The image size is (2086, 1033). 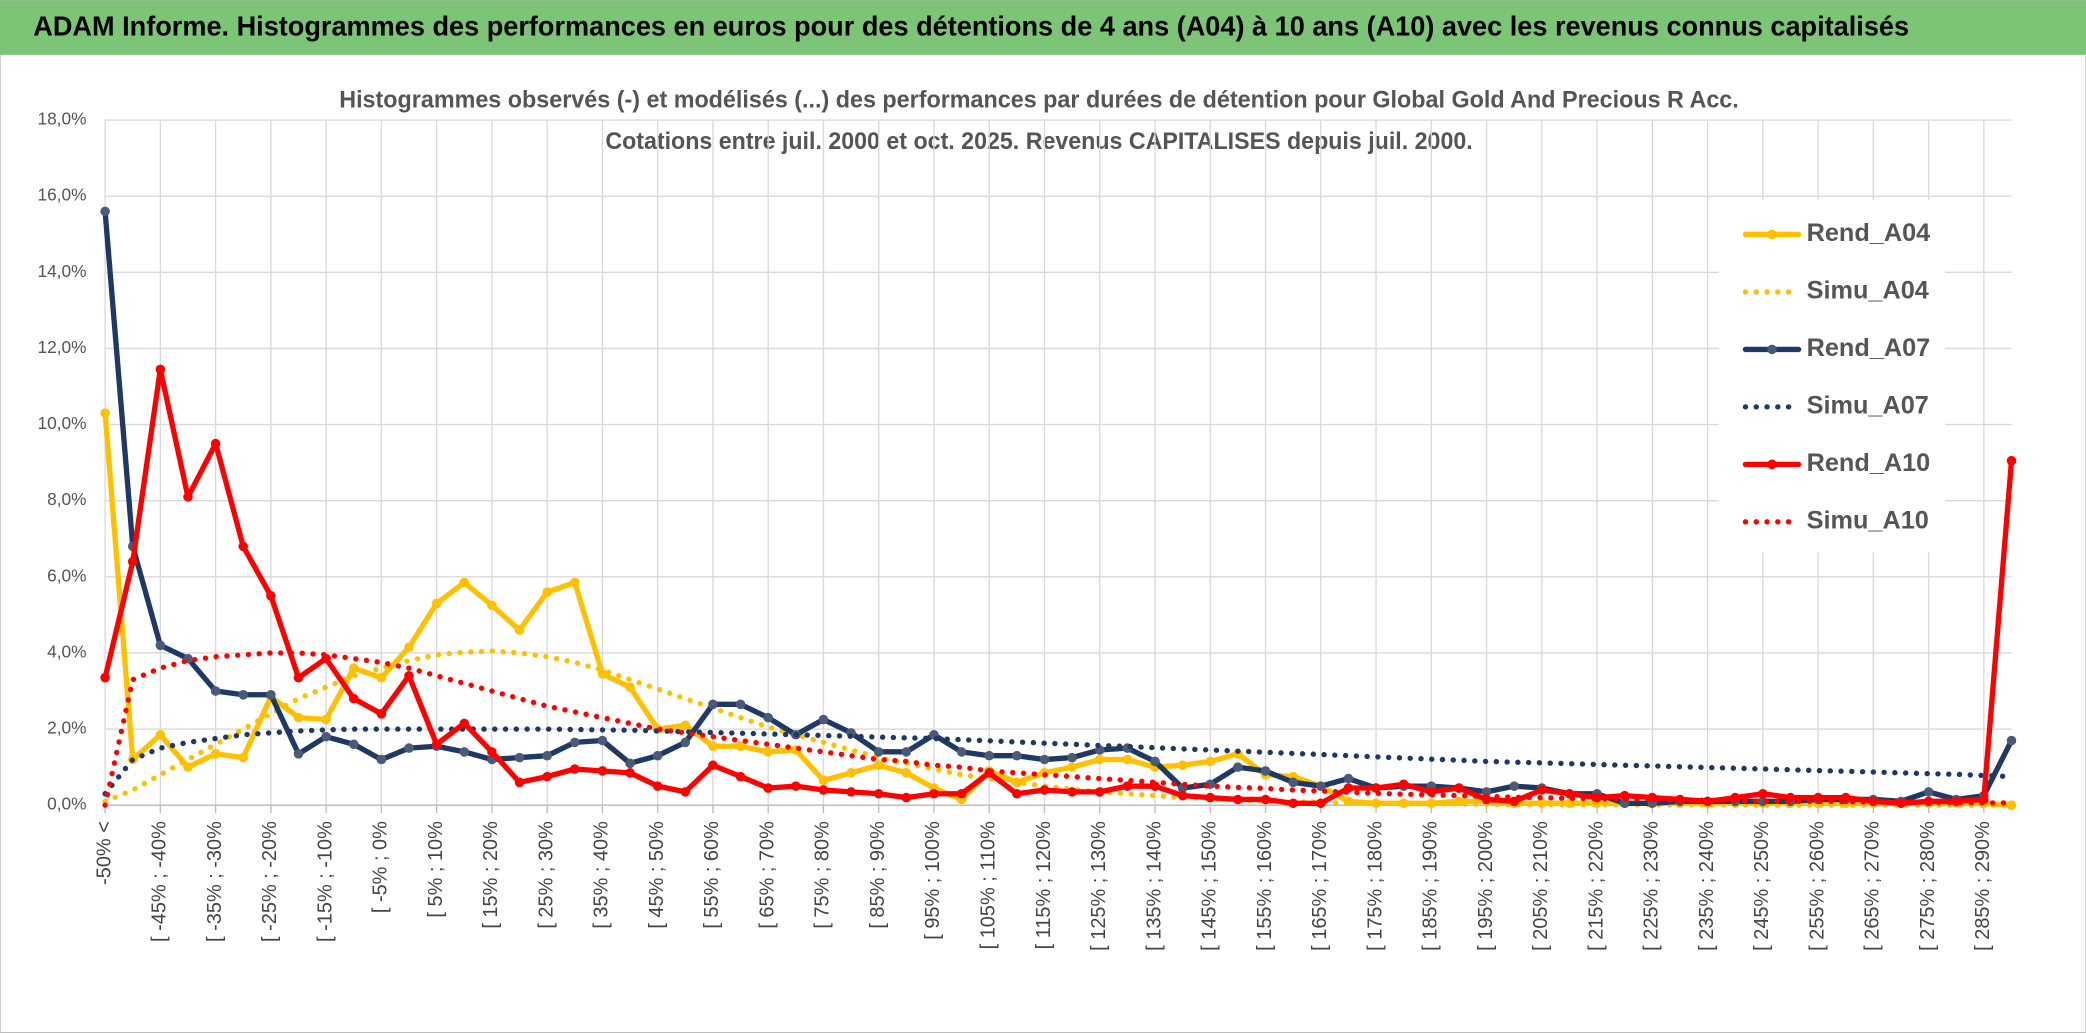 I want to click on x-tick-label: [ 55% ; 60%, so click(x=712, y=875).